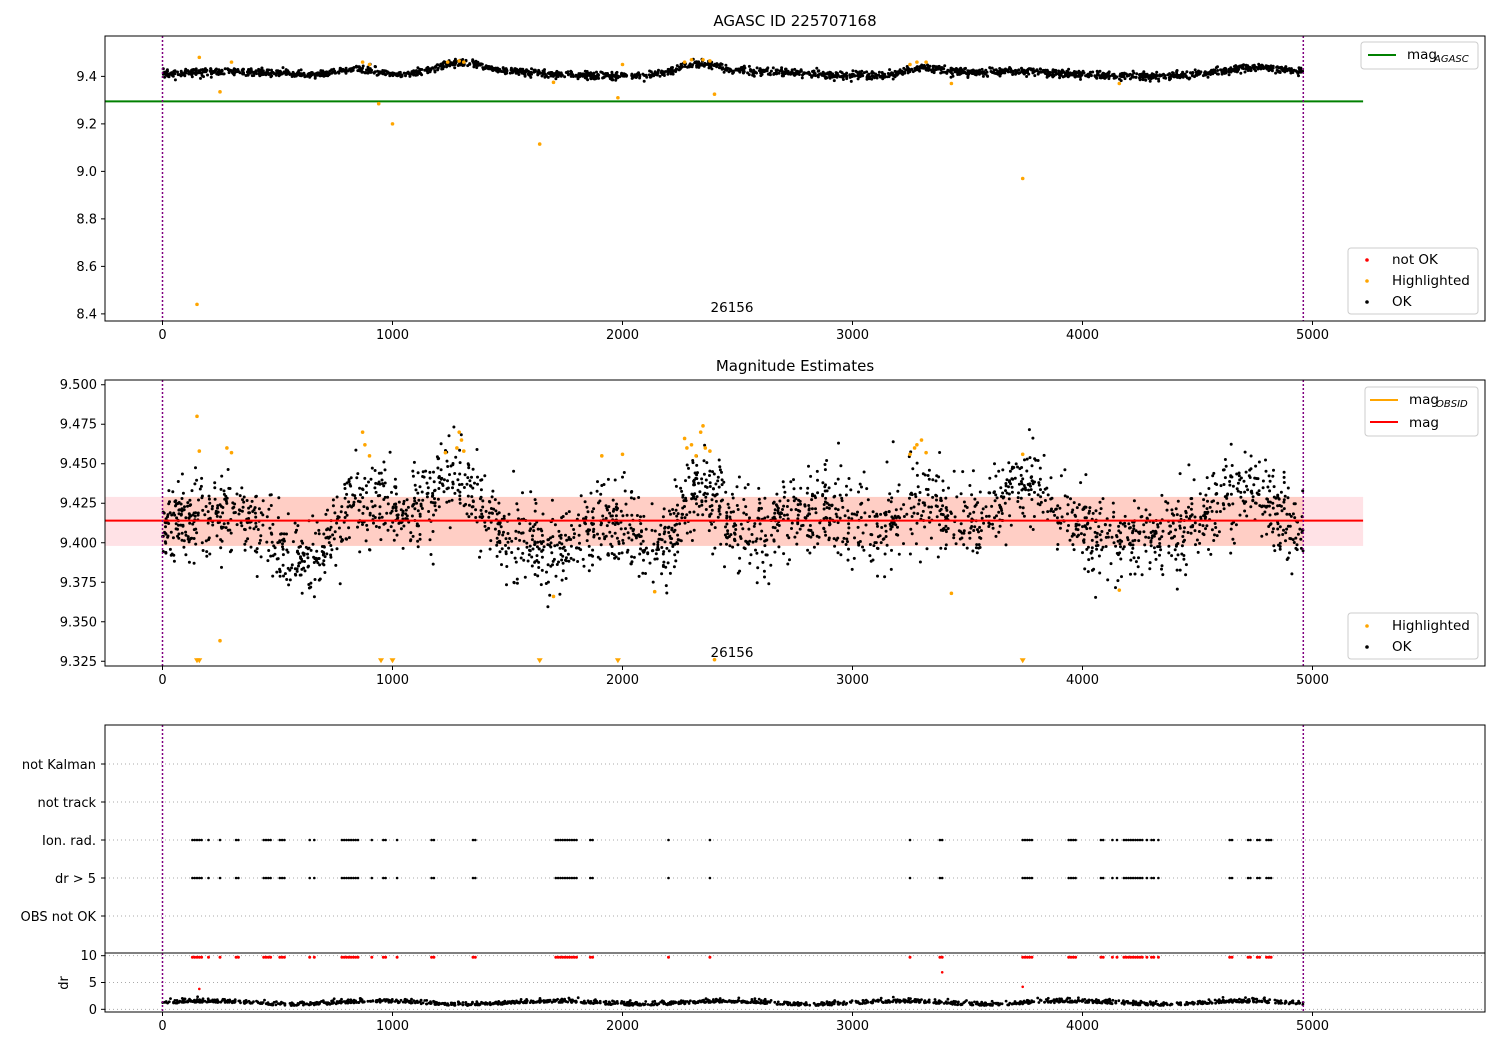 This screenshot has width=1500, height=1050. I want to click on x-tick-label: 3000, so click(852, 680).